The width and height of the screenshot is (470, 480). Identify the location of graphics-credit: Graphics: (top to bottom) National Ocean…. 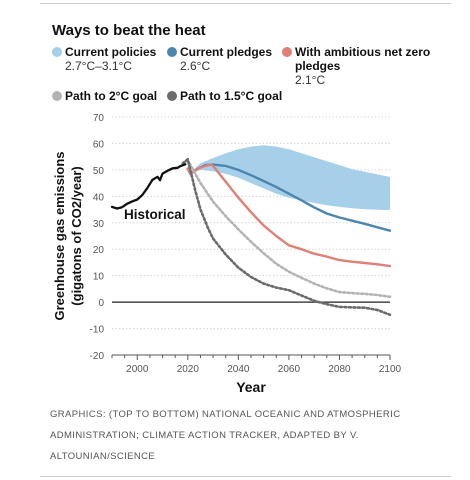
(240, 435).